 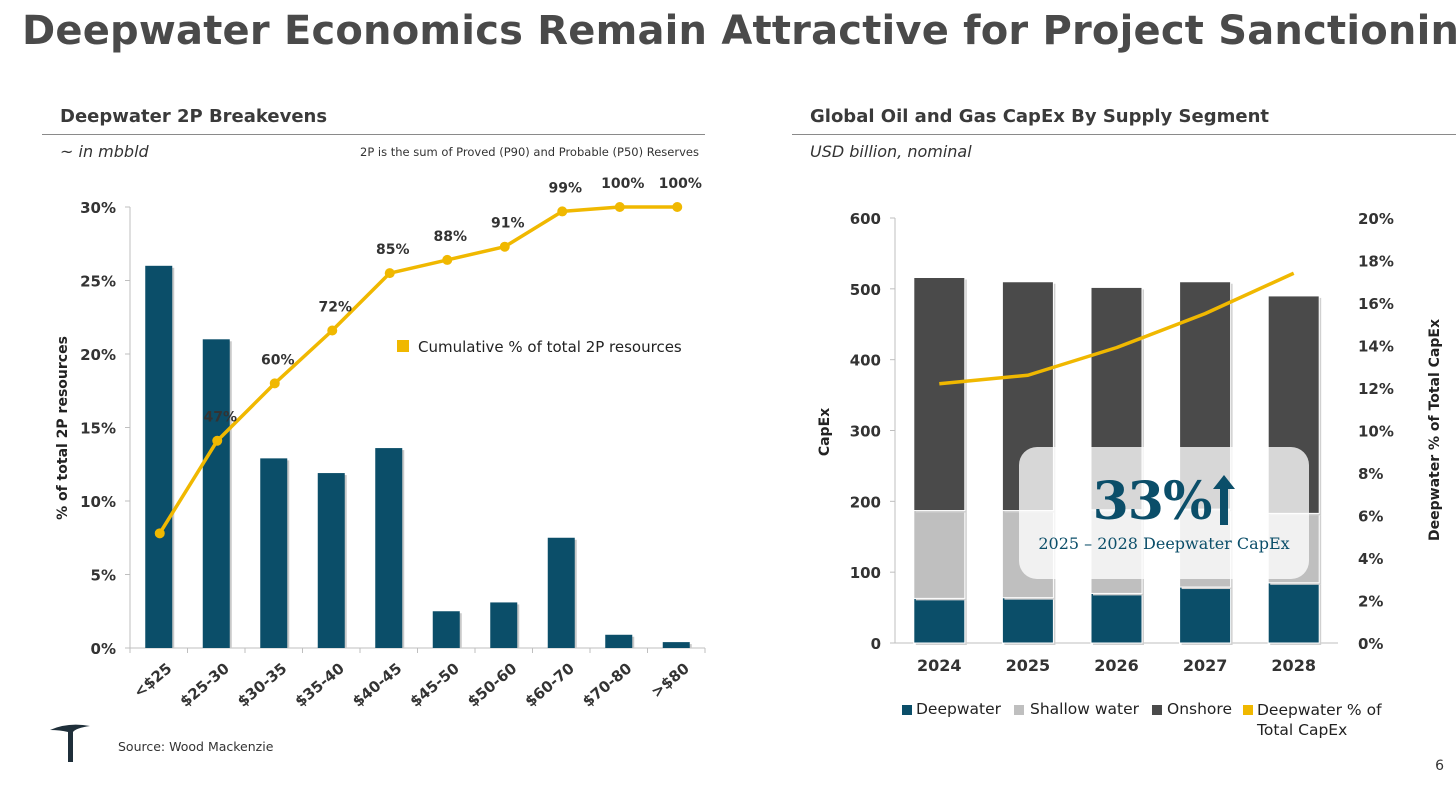 I want to click on y2-tick-label: 16%, so click(x=1376, y=304).